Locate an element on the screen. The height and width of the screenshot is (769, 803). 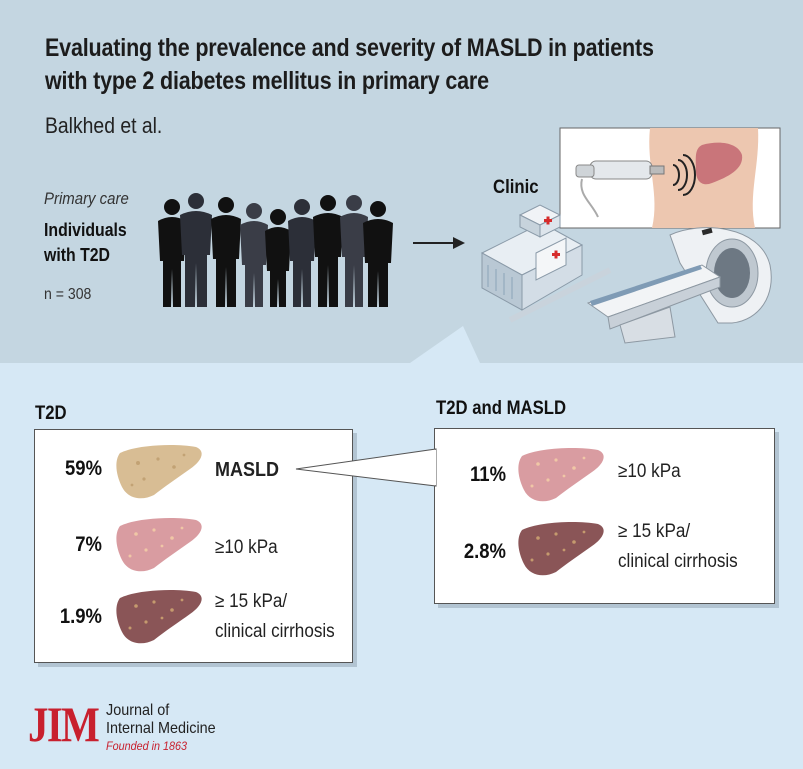
cohort-label: Individuals with T2D is located at coordinates (85, 242).